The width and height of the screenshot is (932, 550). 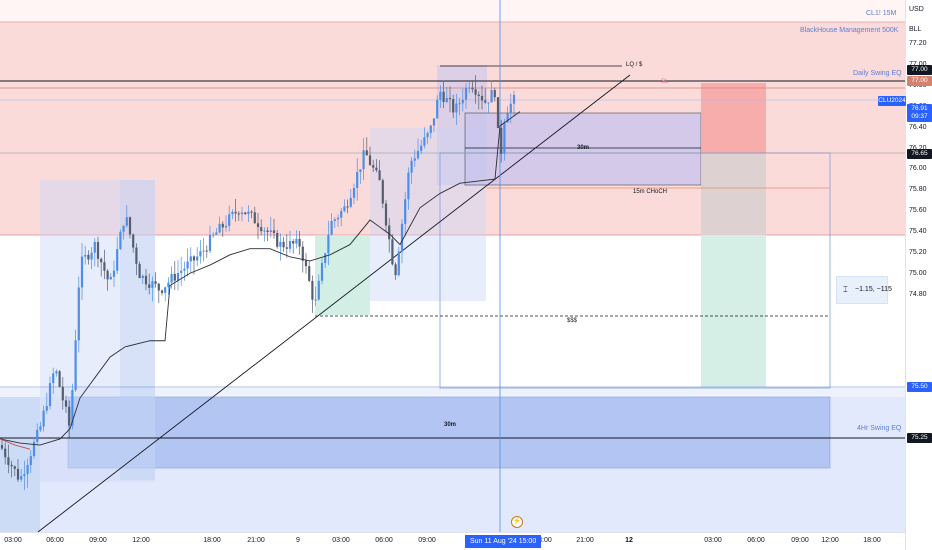 I want to click on chart-title: CL1! 15M, so click(x=881, y=13).